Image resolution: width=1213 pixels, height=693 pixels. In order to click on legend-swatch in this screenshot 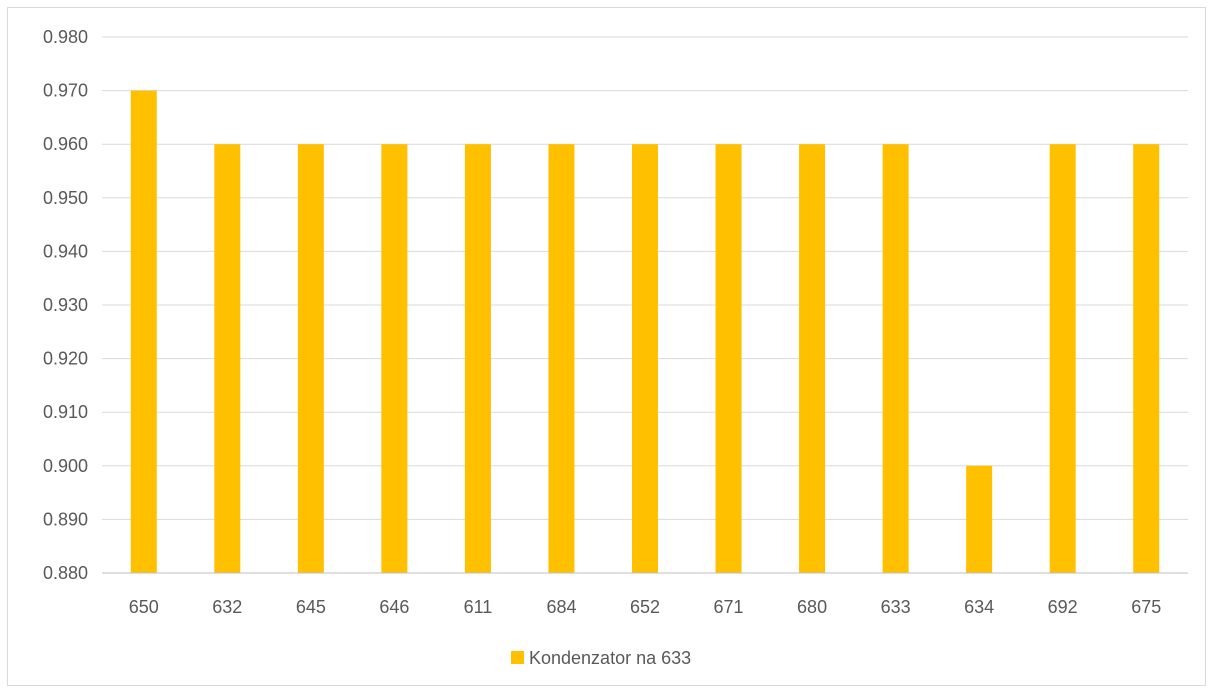, I will do `click(517, 657)`.